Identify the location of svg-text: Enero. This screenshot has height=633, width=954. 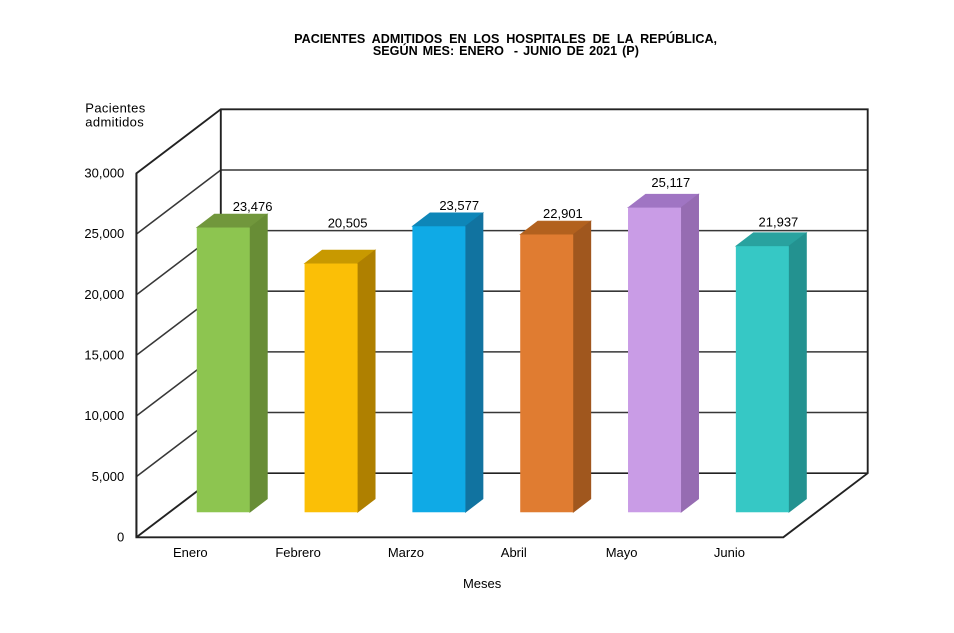
(190, 552).